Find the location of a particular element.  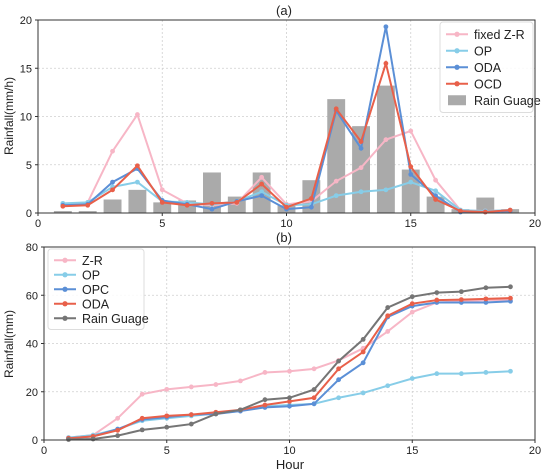

legend-marker-ocd is located at coordinates (457, 84).